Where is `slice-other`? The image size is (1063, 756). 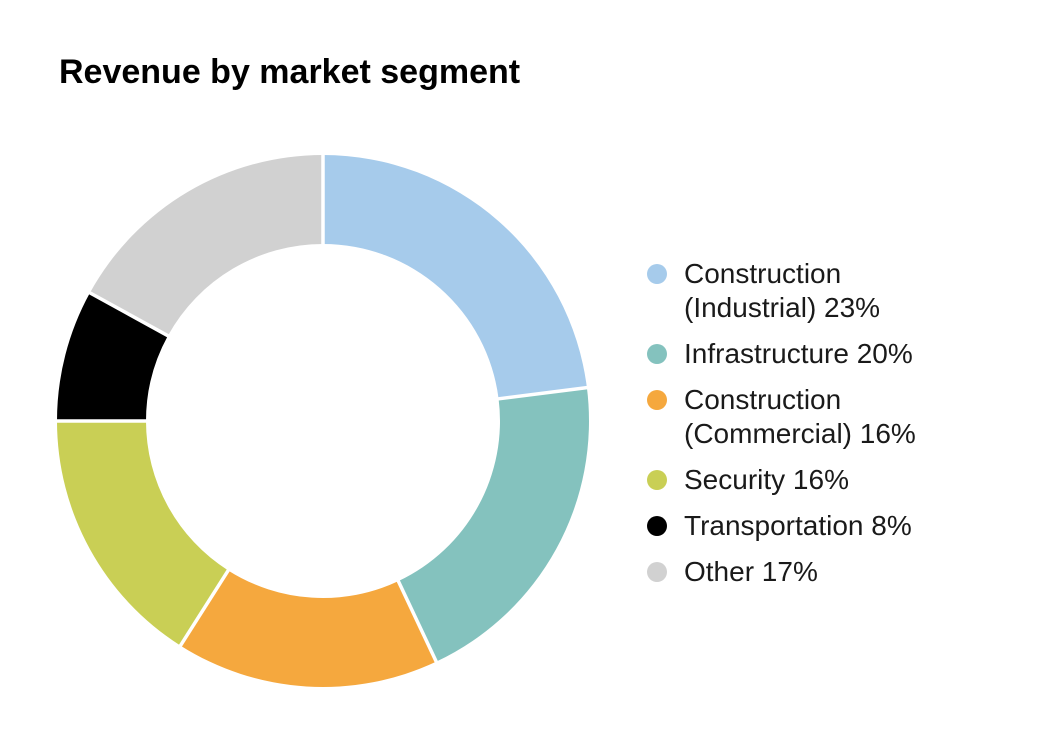 slice-other is located at coordinates (206, 245).